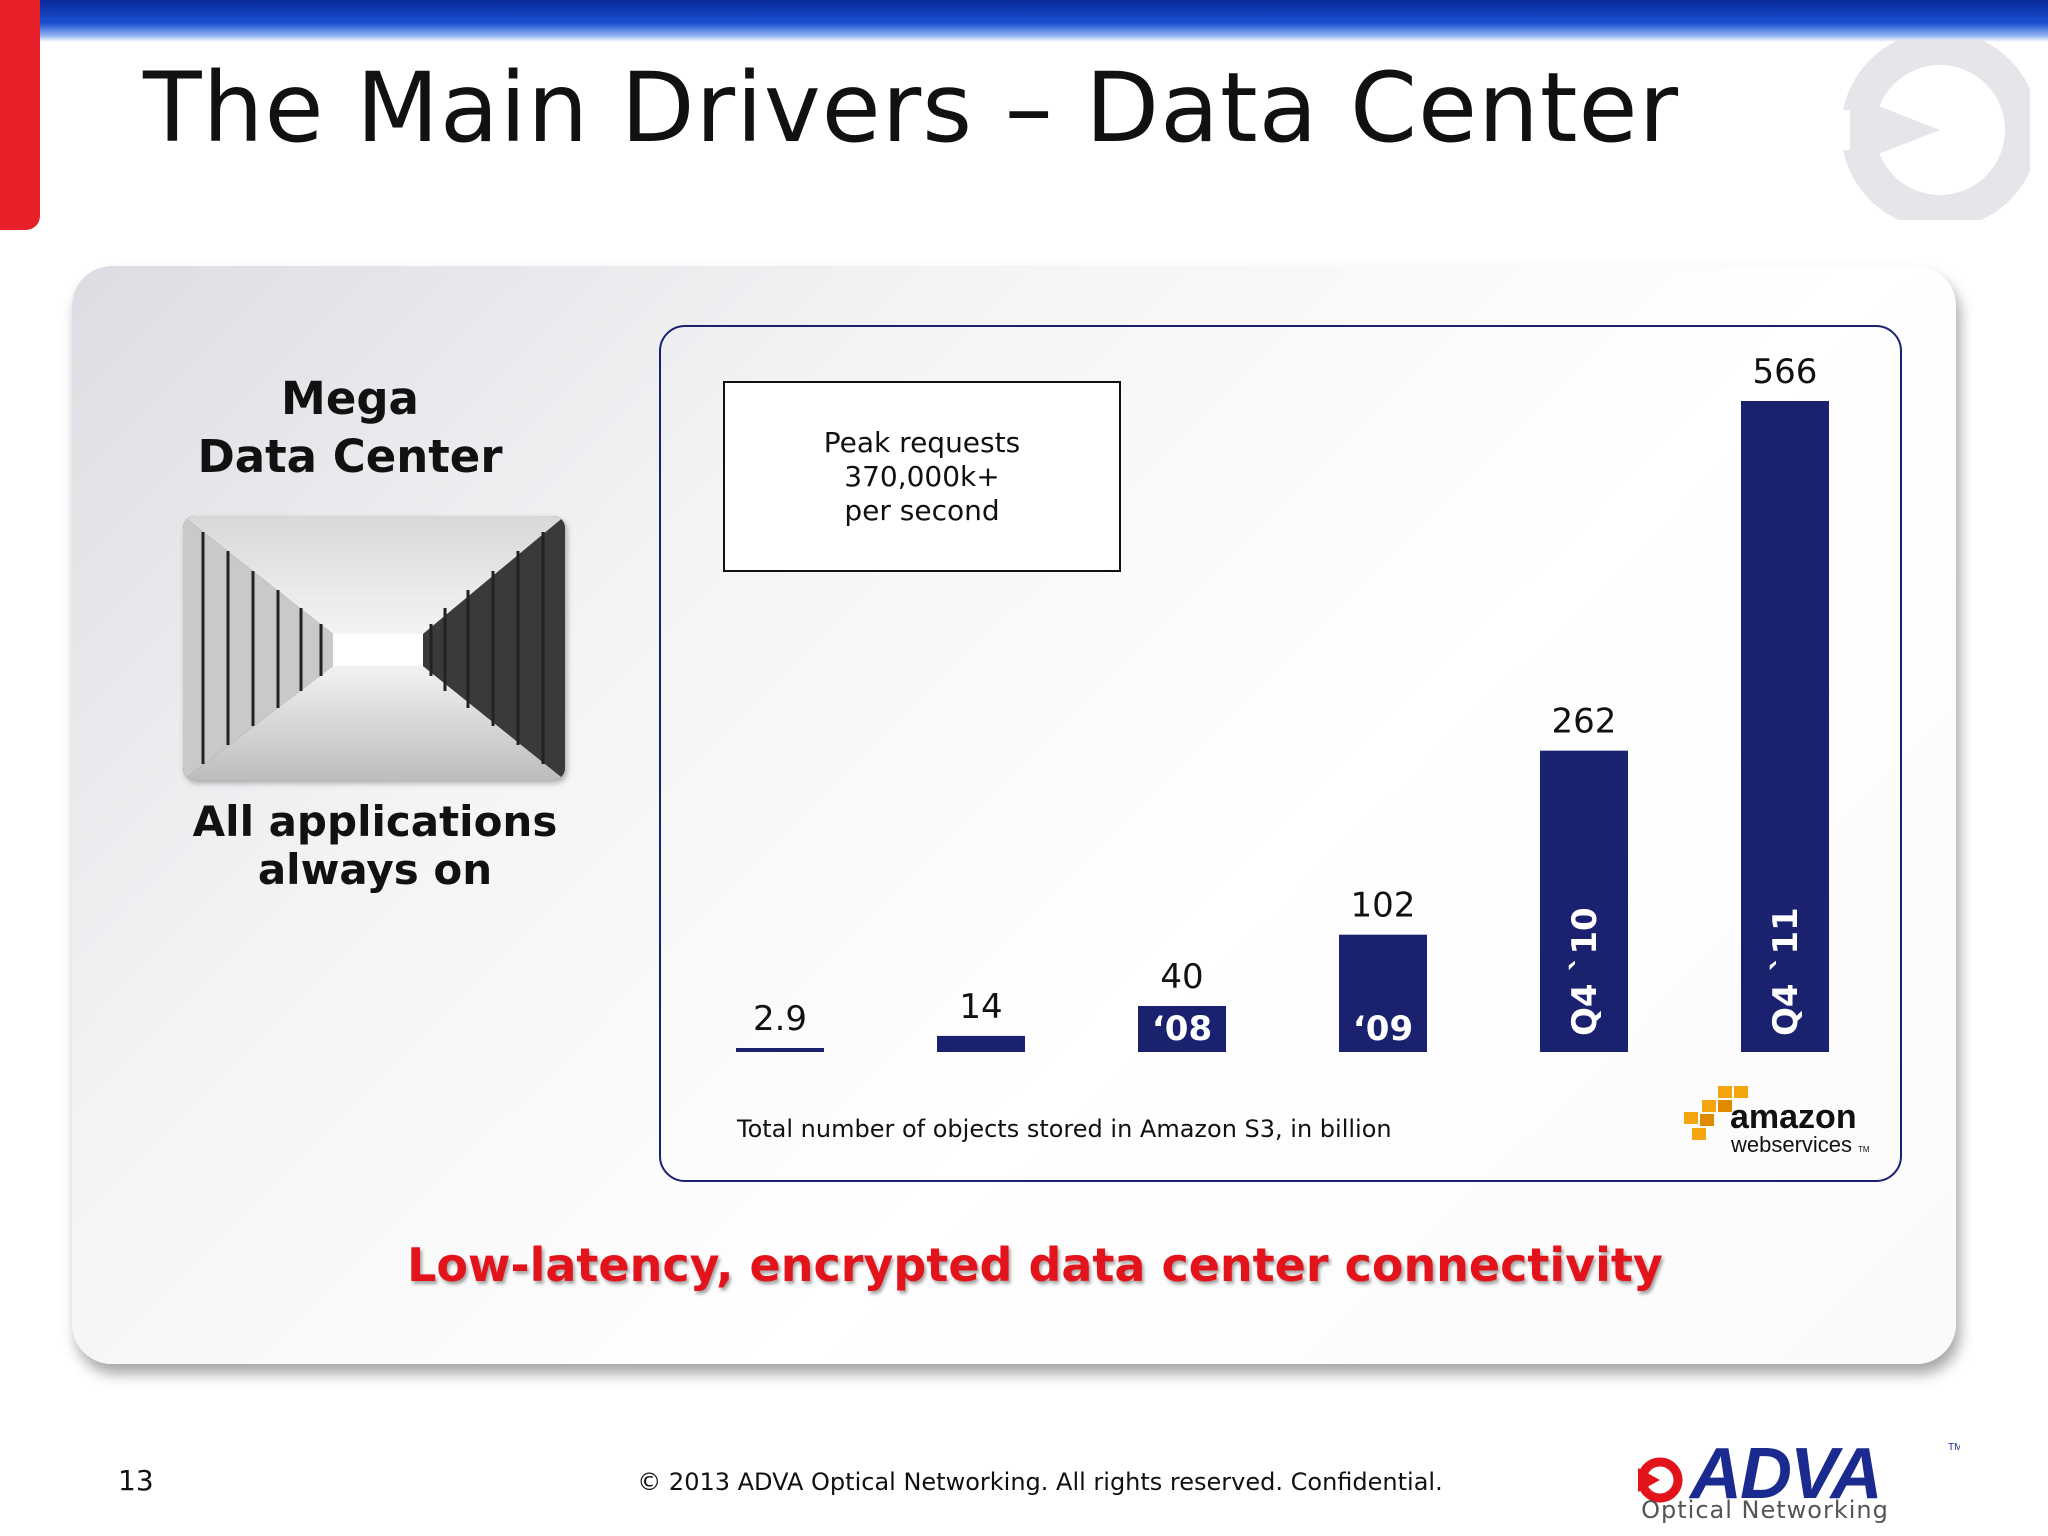 Image resolution: width=2048 pixels, height=1536 pixels. I want to click on aws-sub: webservices, so click(1791, 1144).